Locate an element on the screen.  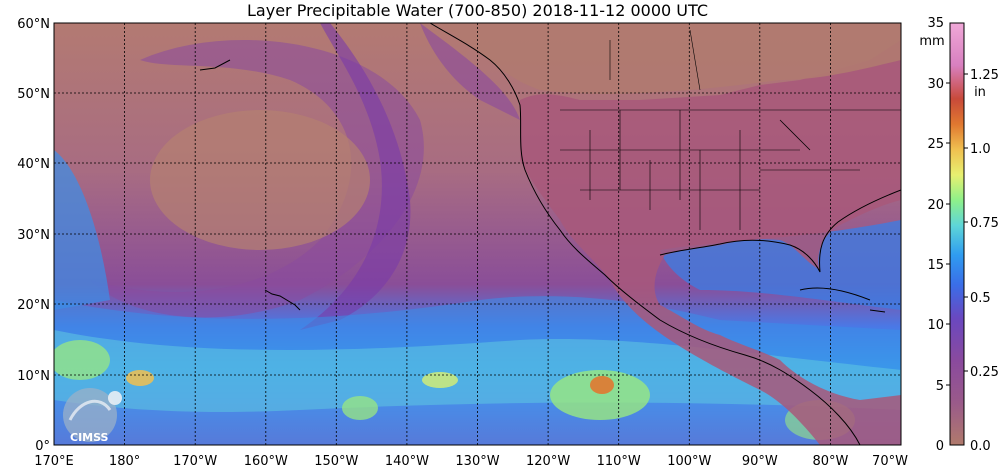
colorbar-mm-tick: 20 is located at coordinates (935, 205).